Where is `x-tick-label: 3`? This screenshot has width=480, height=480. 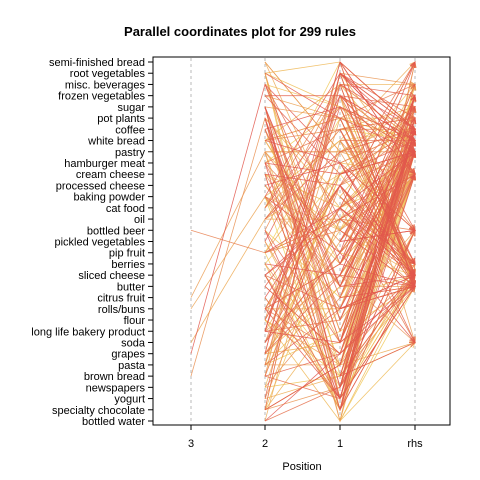
x-tick-label: 3 is located at coordinates (191, 444).